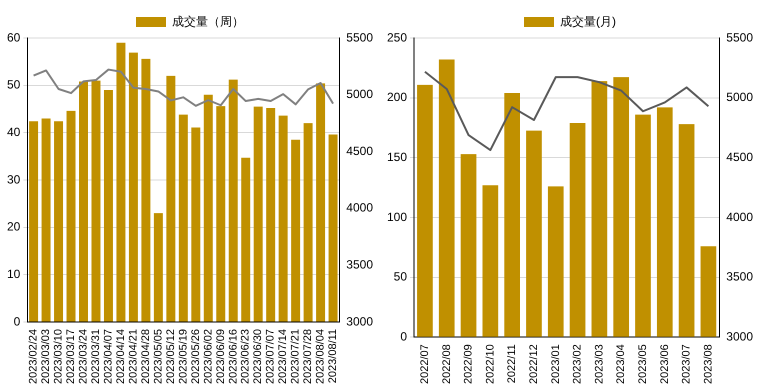 The height and width of the screenshot is (391, 760). What do you see at coordinates (96, 356) in the screenshot?
I see `x-tick-label: 2023/03/31` at bounding box center [96, 356].